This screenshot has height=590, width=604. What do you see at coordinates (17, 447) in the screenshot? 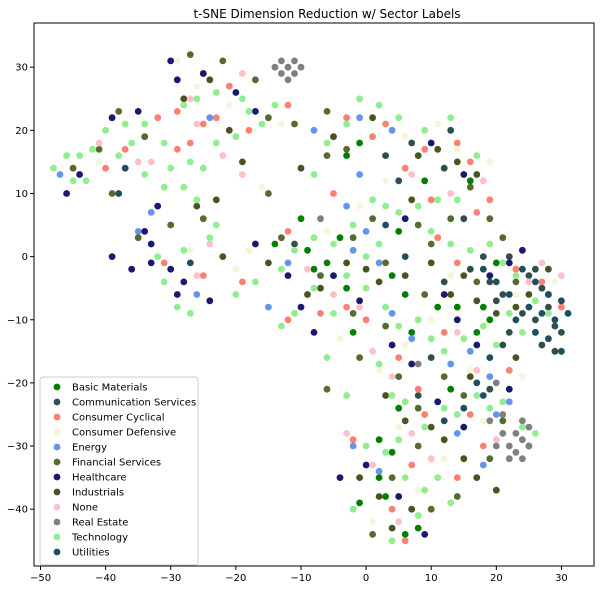
I see `y-tick-label: −30` at bounding box center [17, 447].